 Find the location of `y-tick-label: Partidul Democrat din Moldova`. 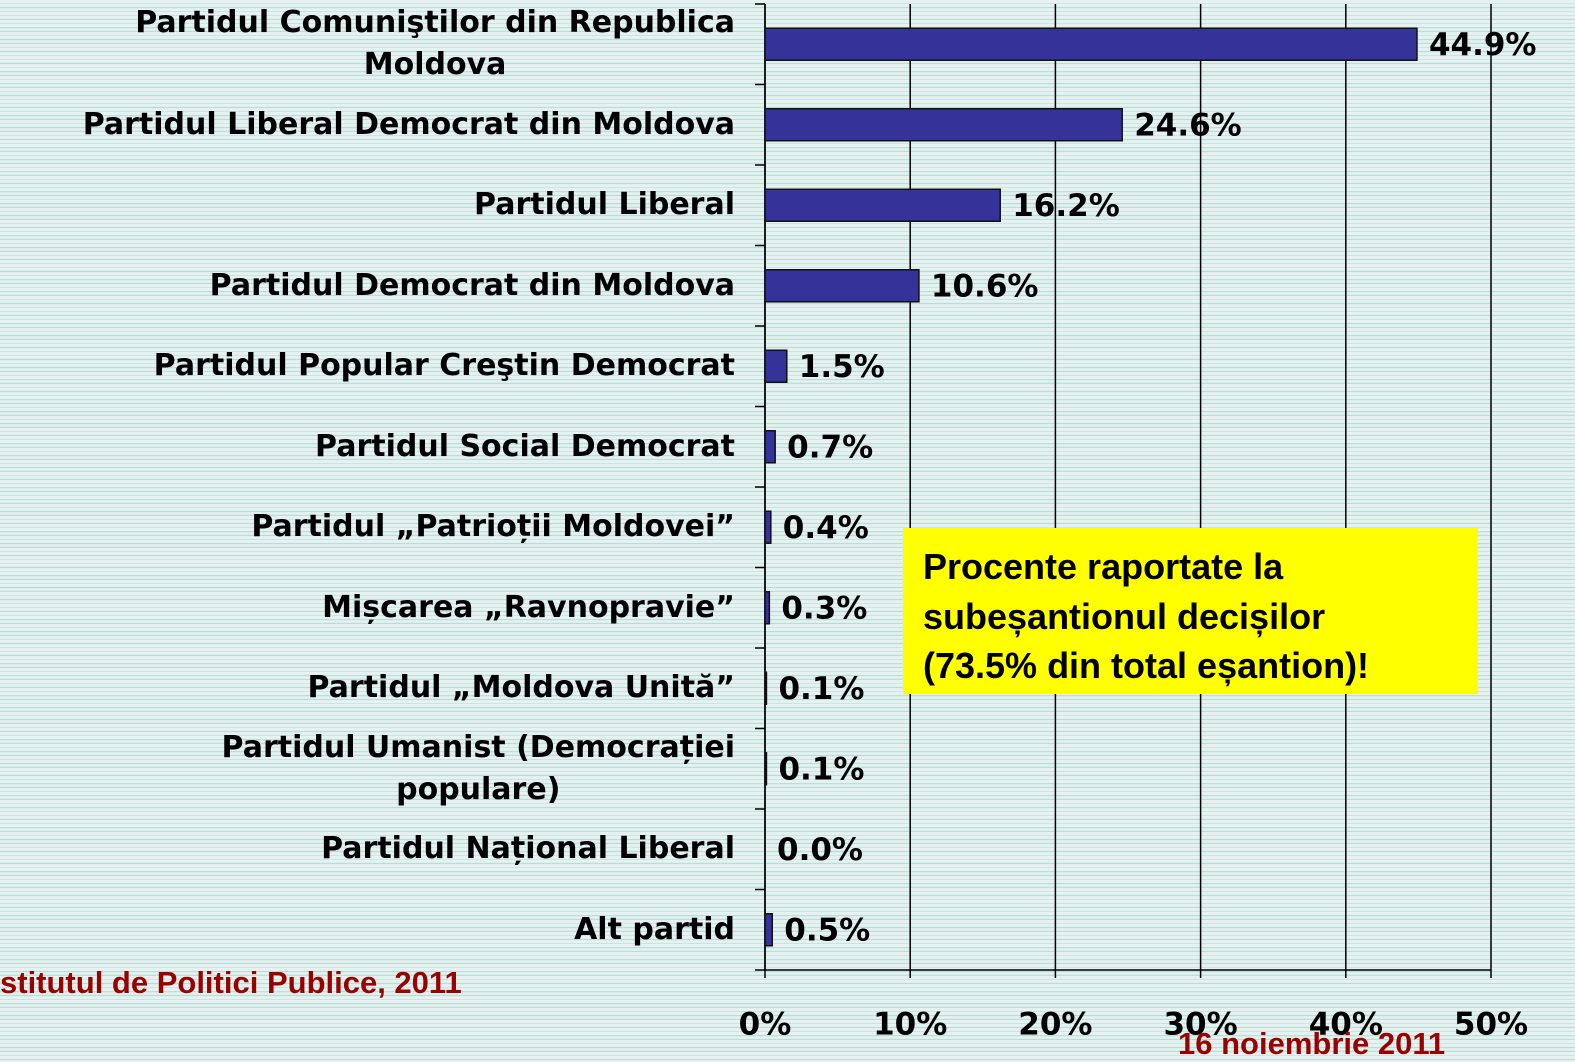

y-tick-label: Partidul Democrat din Moldova is located at coordinates (472, 285).